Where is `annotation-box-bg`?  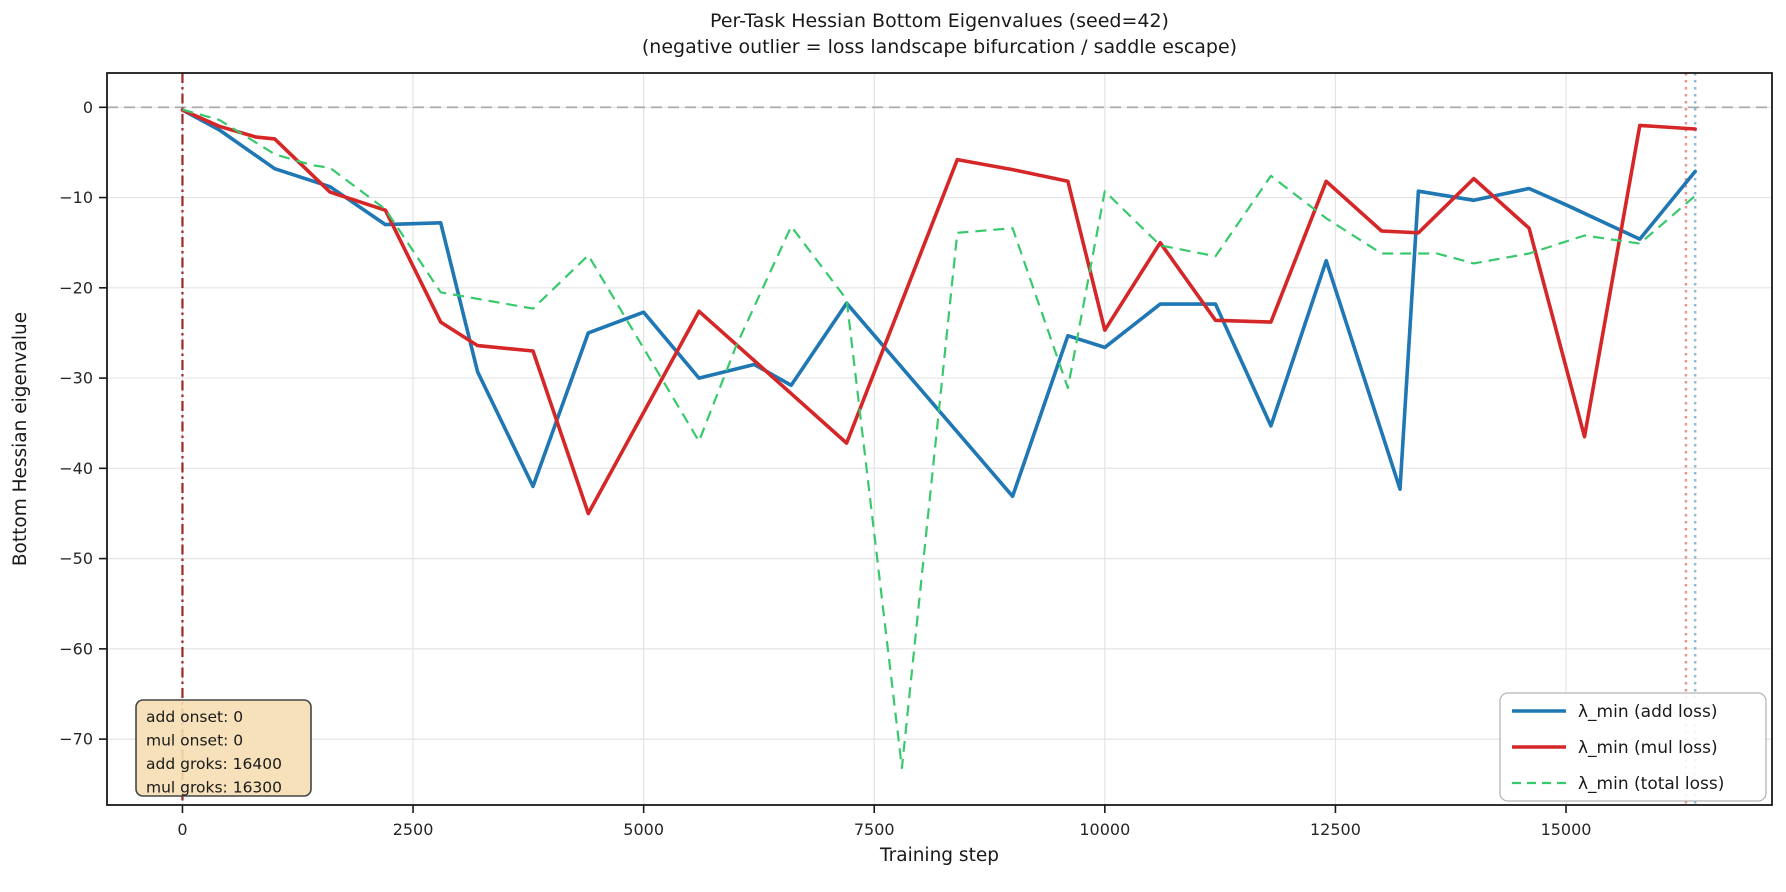 annotation-box-bg is located at coordinates (223, 748).